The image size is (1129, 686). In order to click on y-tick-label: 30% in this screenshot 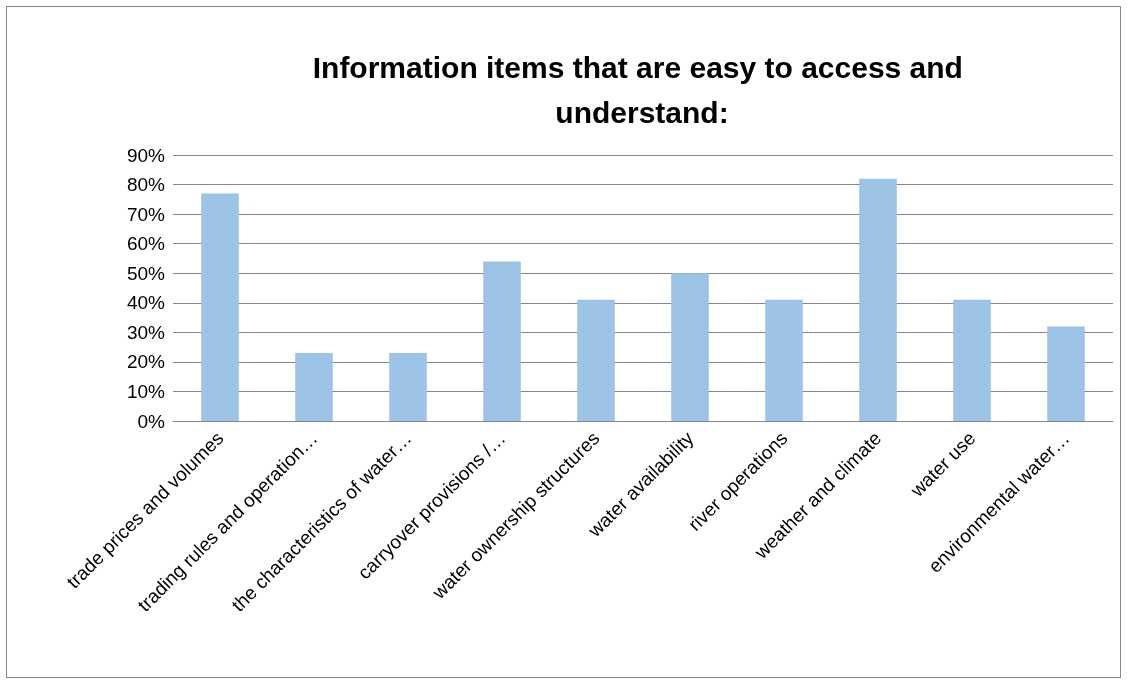, I will do `click(146, 332)`.